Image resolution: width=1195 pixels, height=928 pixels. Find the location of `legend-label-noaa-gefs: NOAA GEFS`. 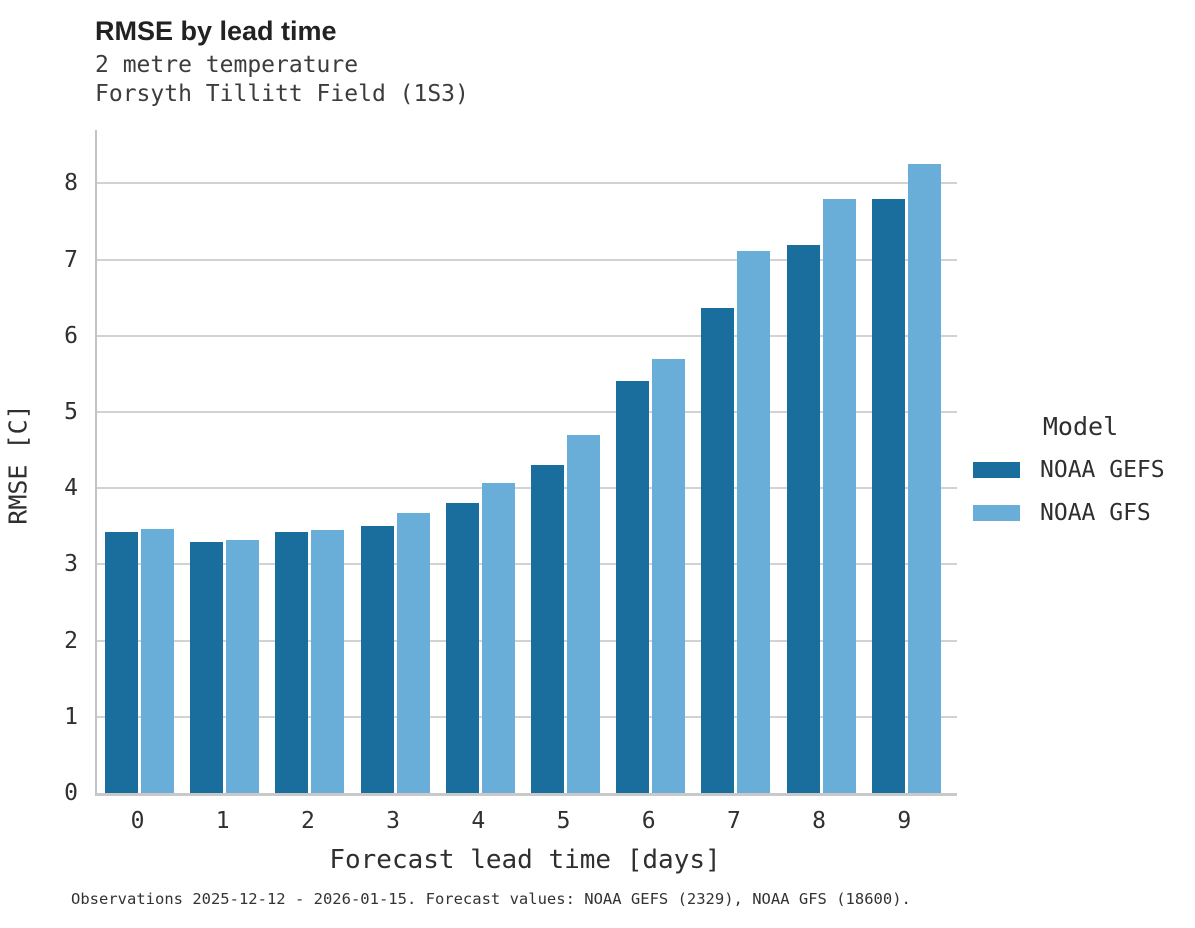

legend-label-noaa-gefs: NOAA GEFS is located at coordinates (1102, 470).